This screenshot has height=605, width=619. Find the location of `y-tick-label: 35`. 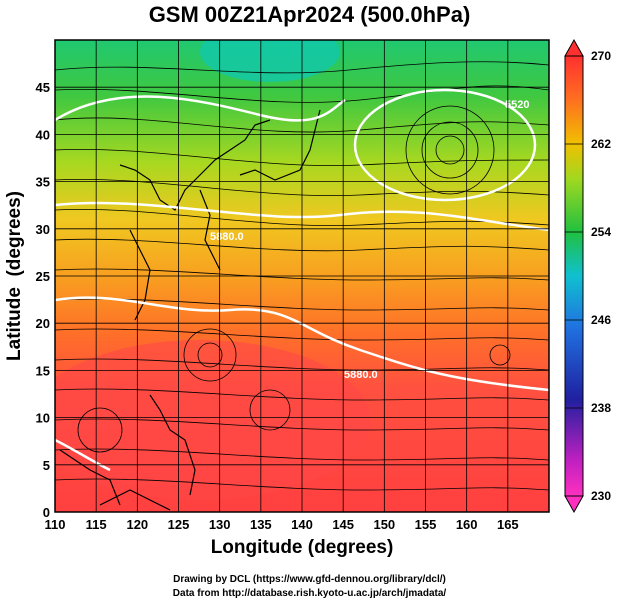

y-tick-label: 35 is located at coordinates (43, 182).